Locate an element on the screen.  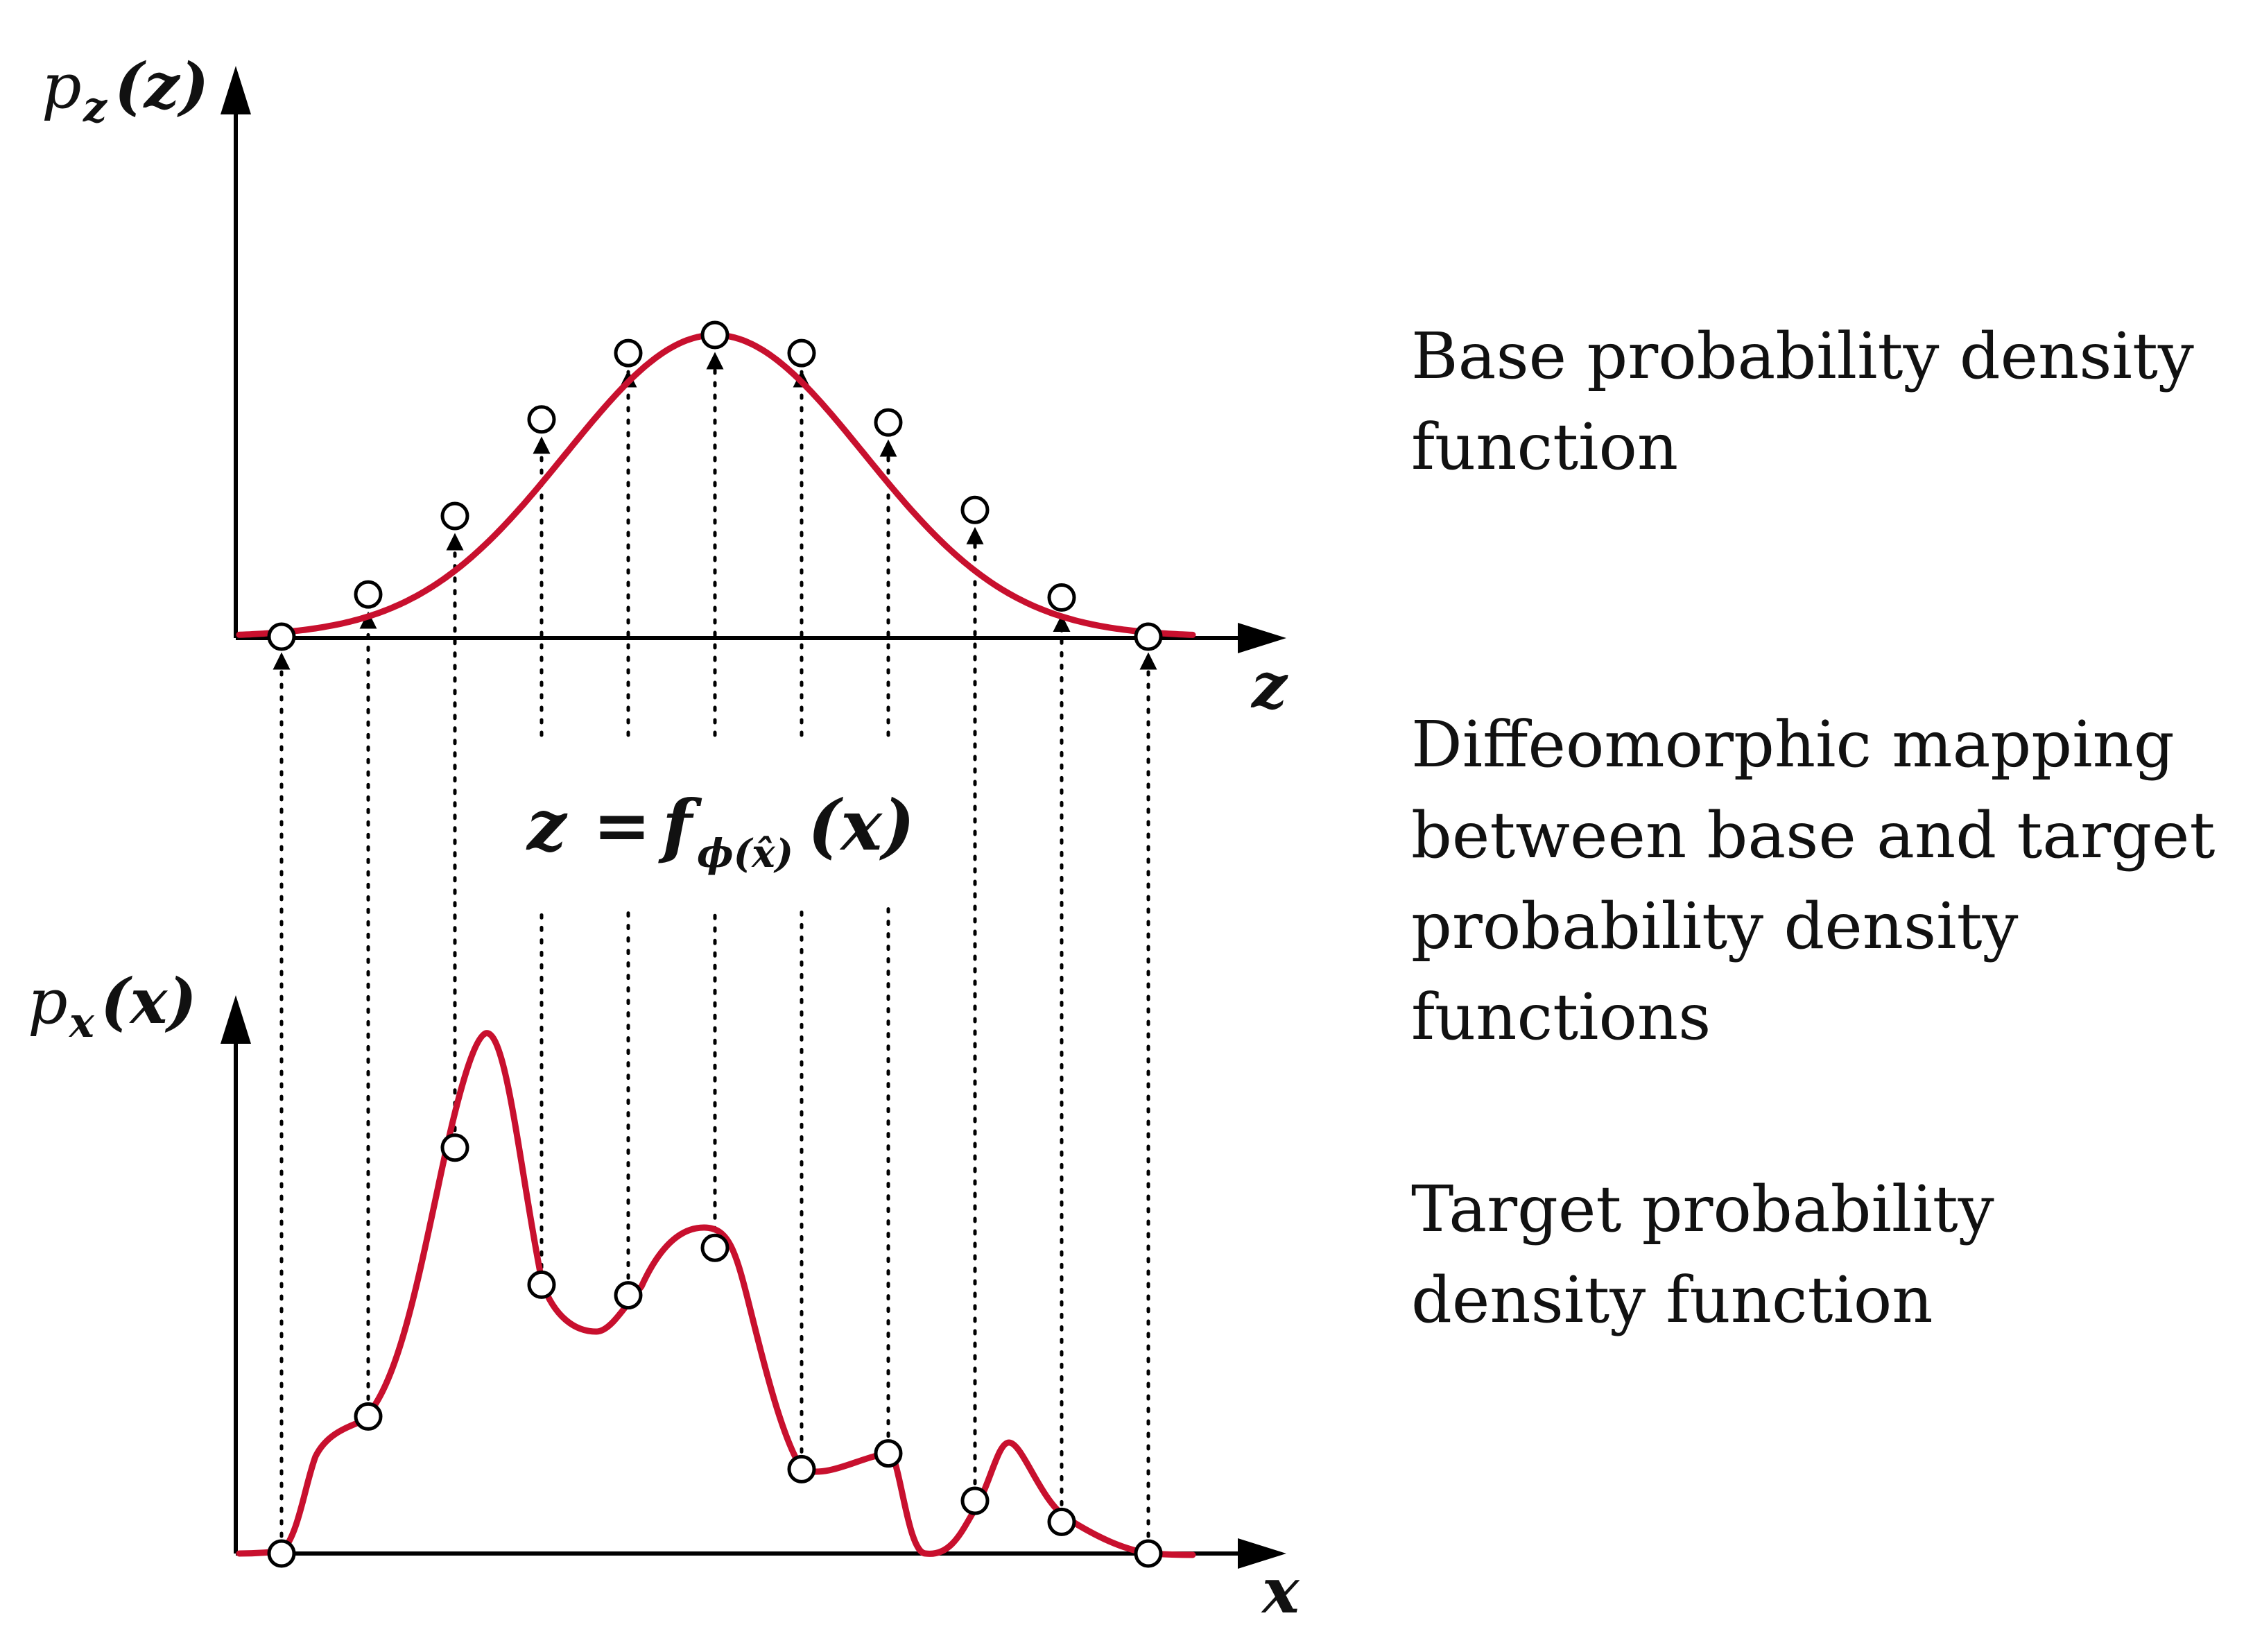
bottom-x-arrowhead is located at coordinates (1262, 1554).